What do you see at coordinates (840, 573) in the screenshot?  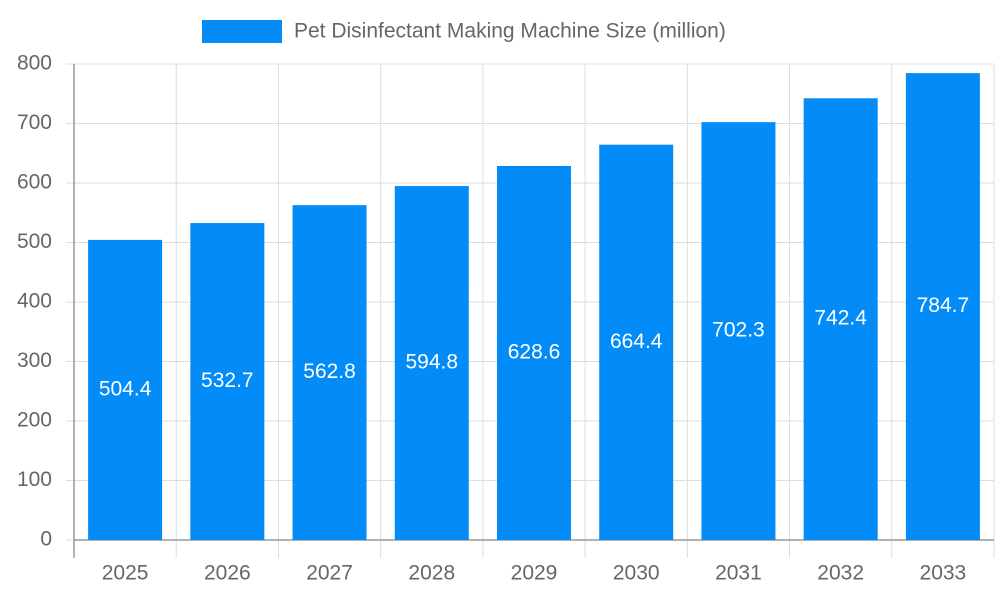 I see `x-tick-label: 2032` at bounding box center [840, 573].